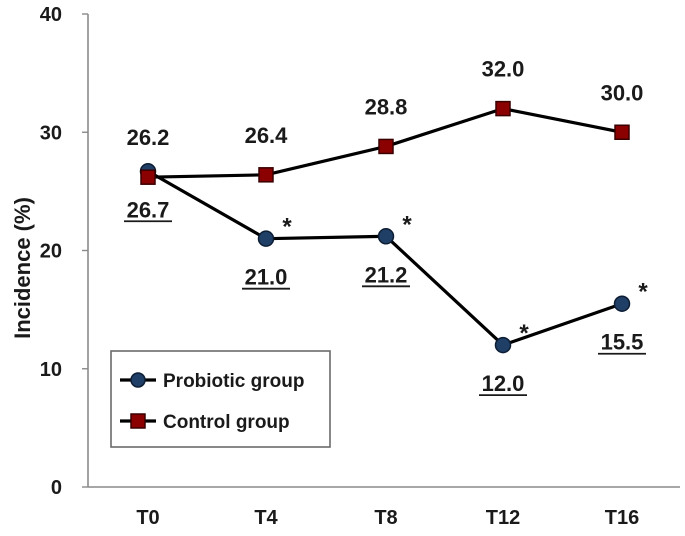  I want to click on x-tick-label: T12, so click(503, 518).